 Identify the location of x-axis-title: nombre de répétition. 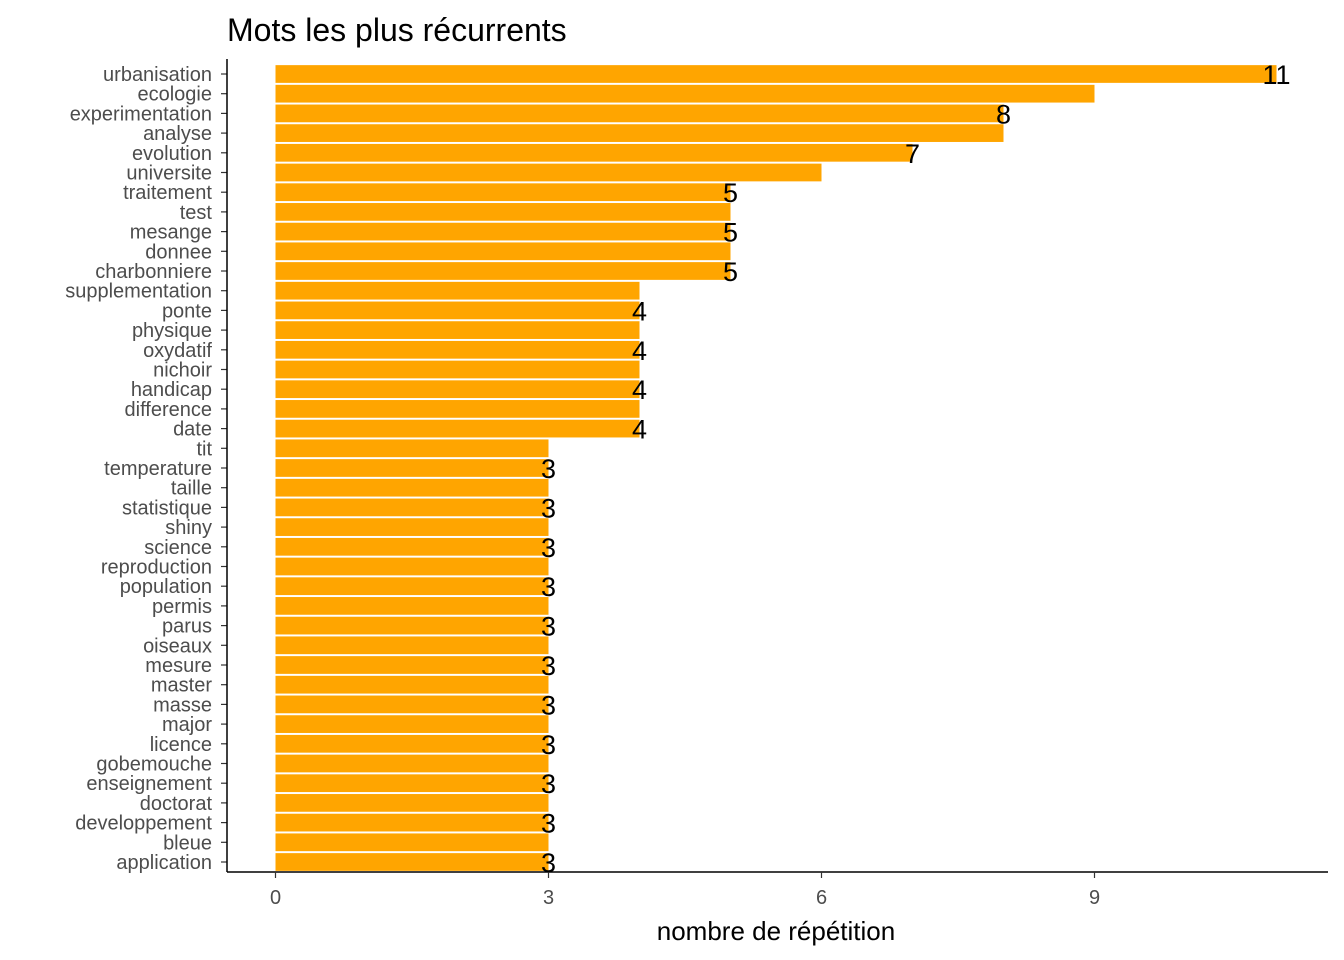
(776, 931).